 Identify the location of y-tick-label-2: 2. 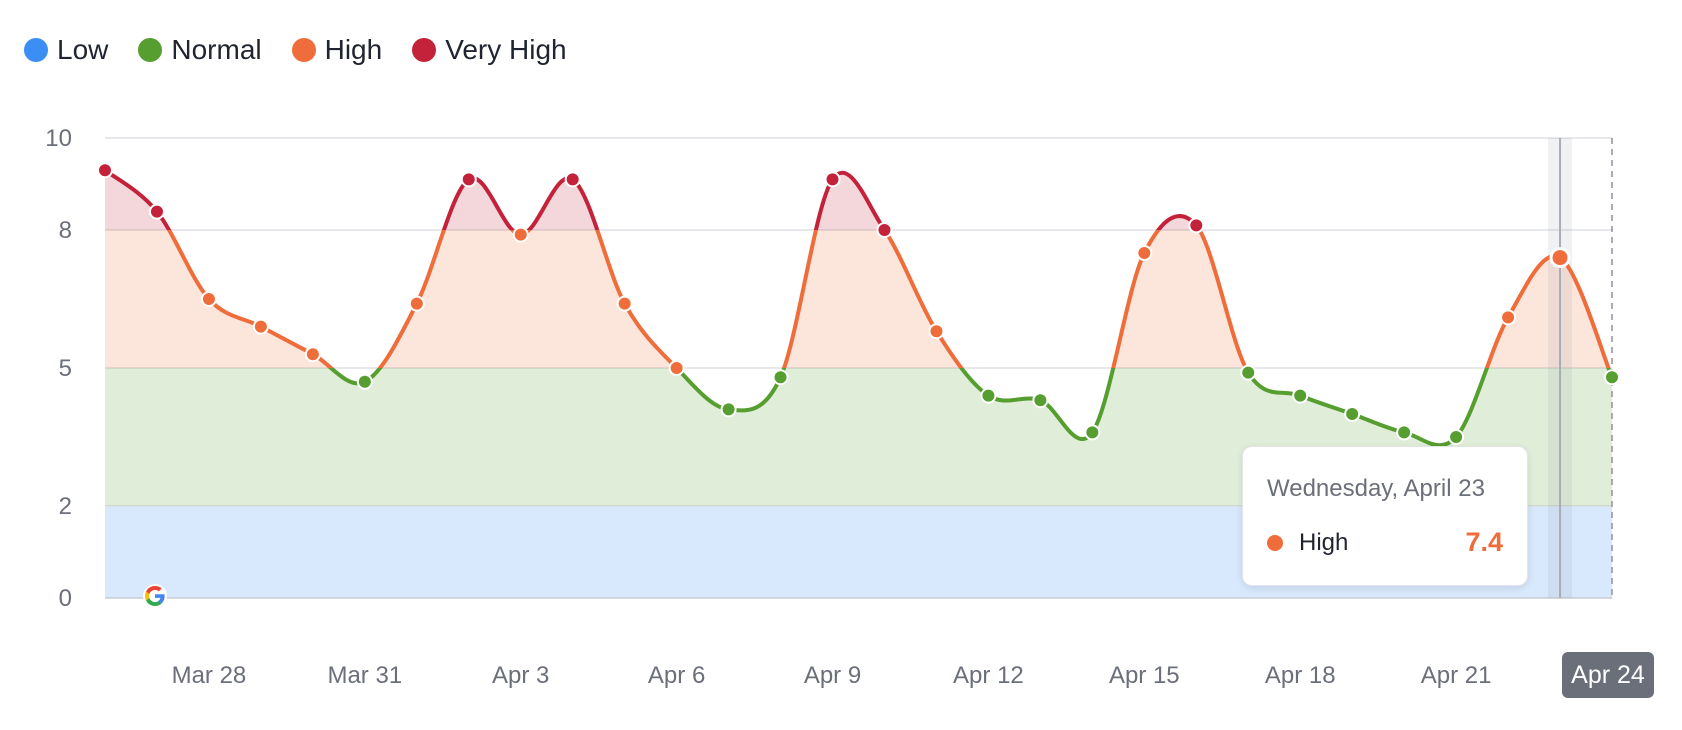
(65, 506).